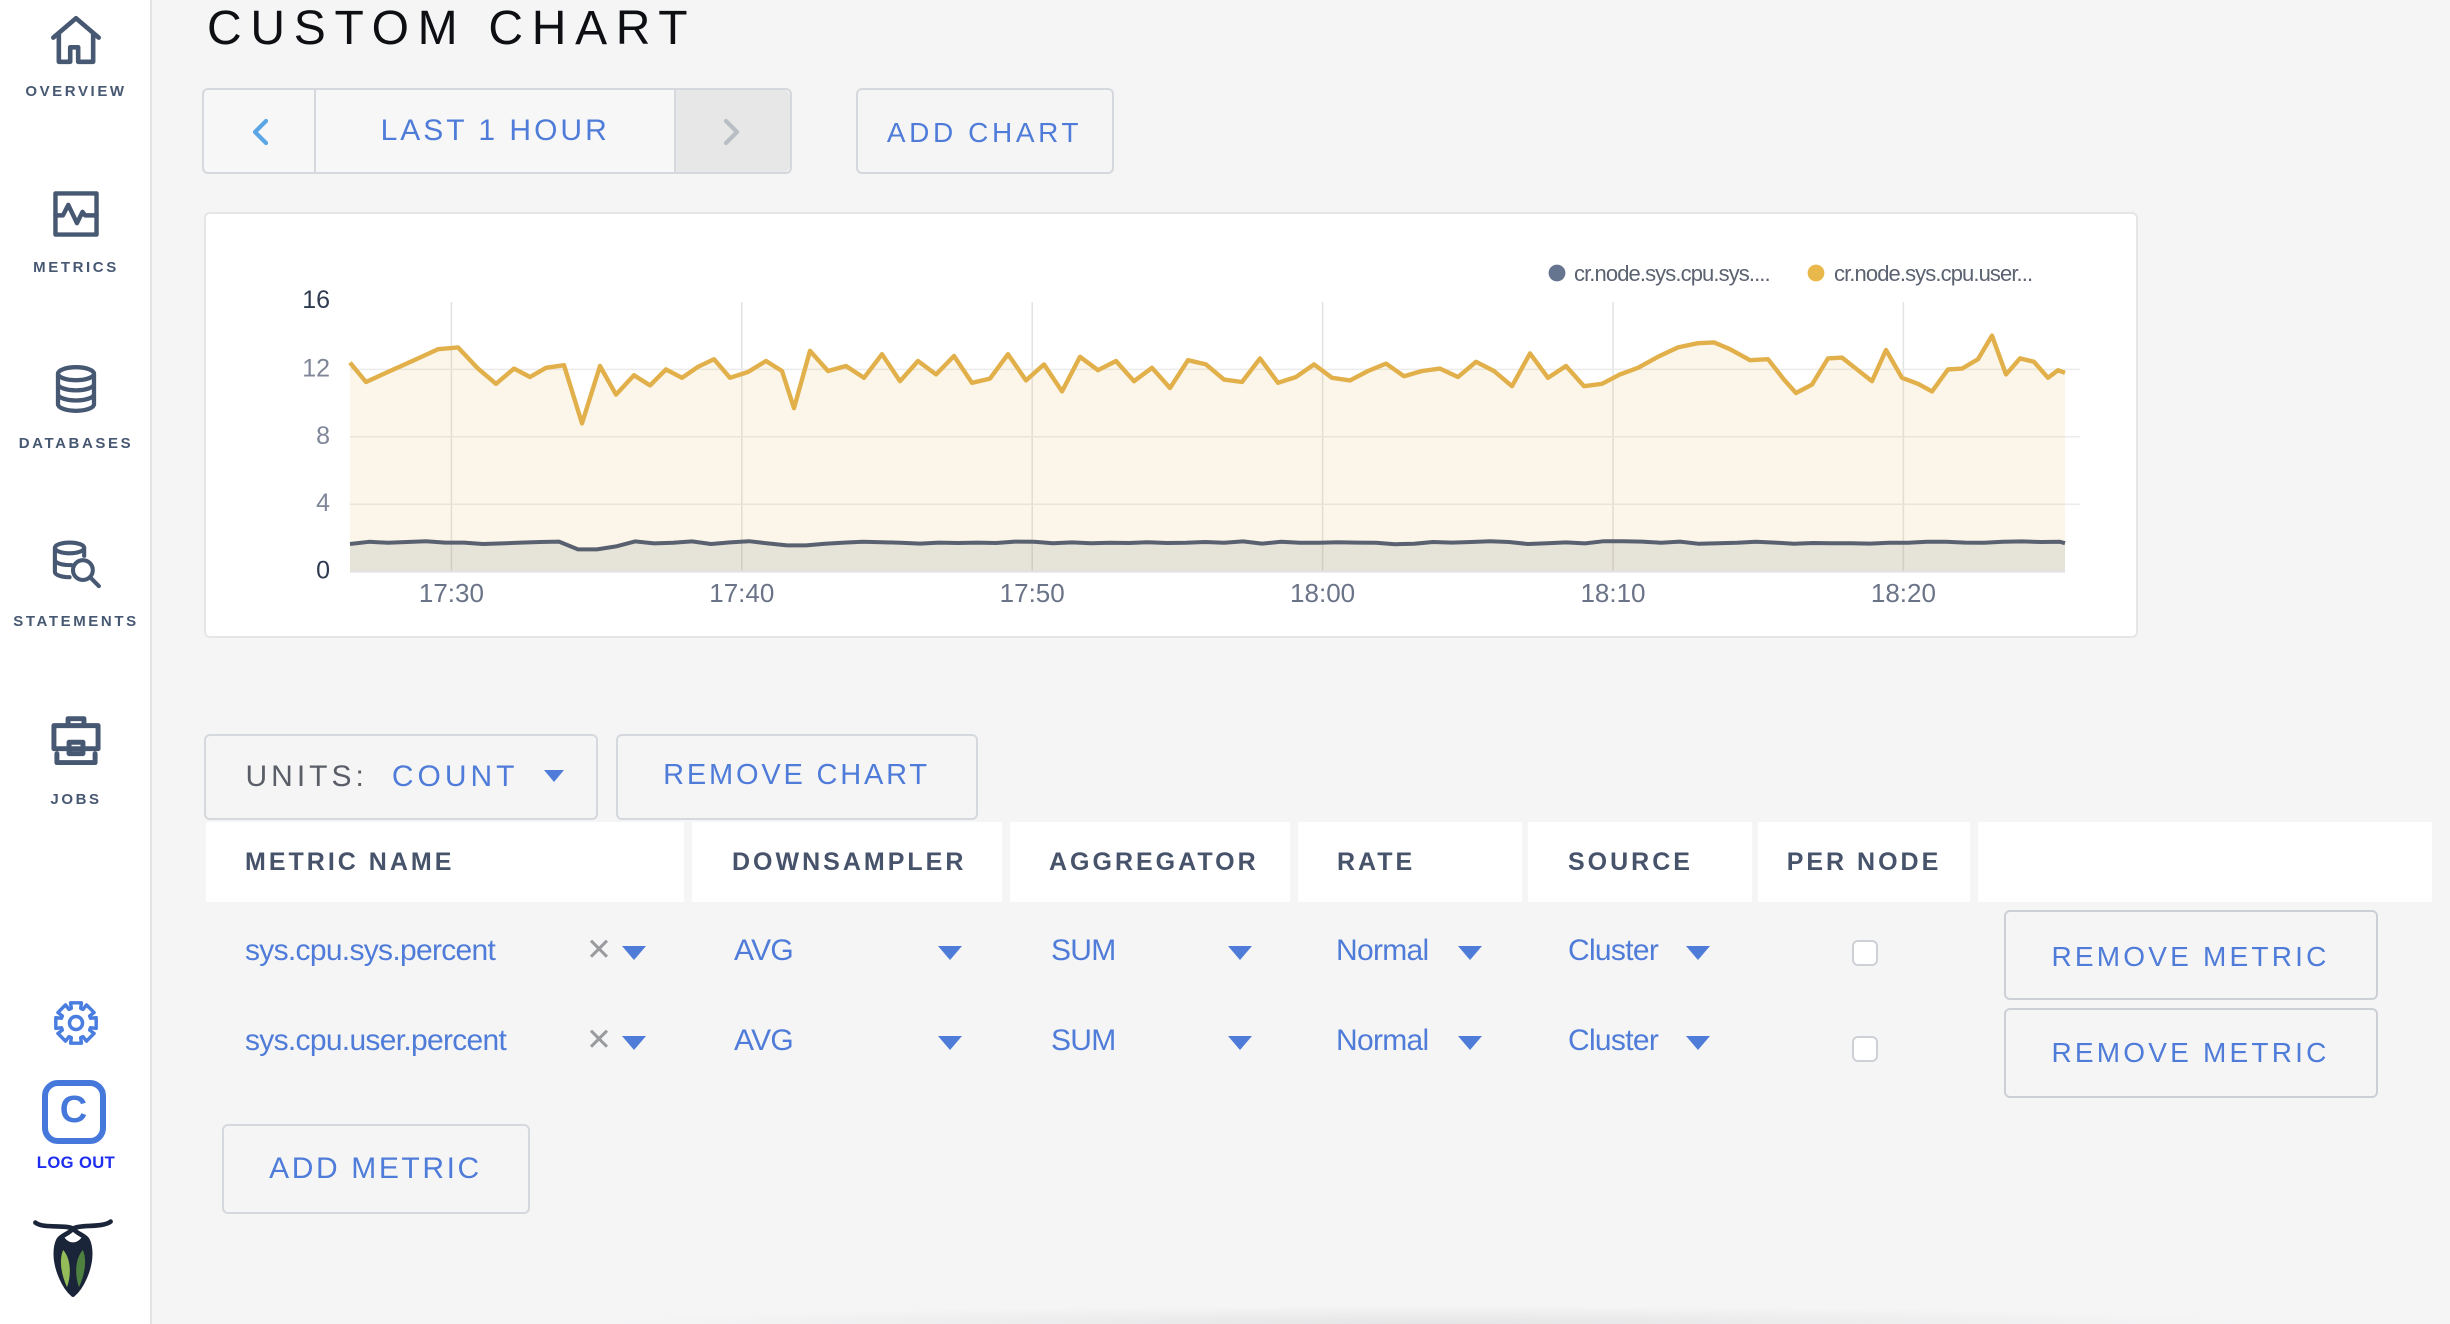 The height and width of the screenshot is (1324, 2450). I want to click on svg-text: 18:20, so click(1902, 592).